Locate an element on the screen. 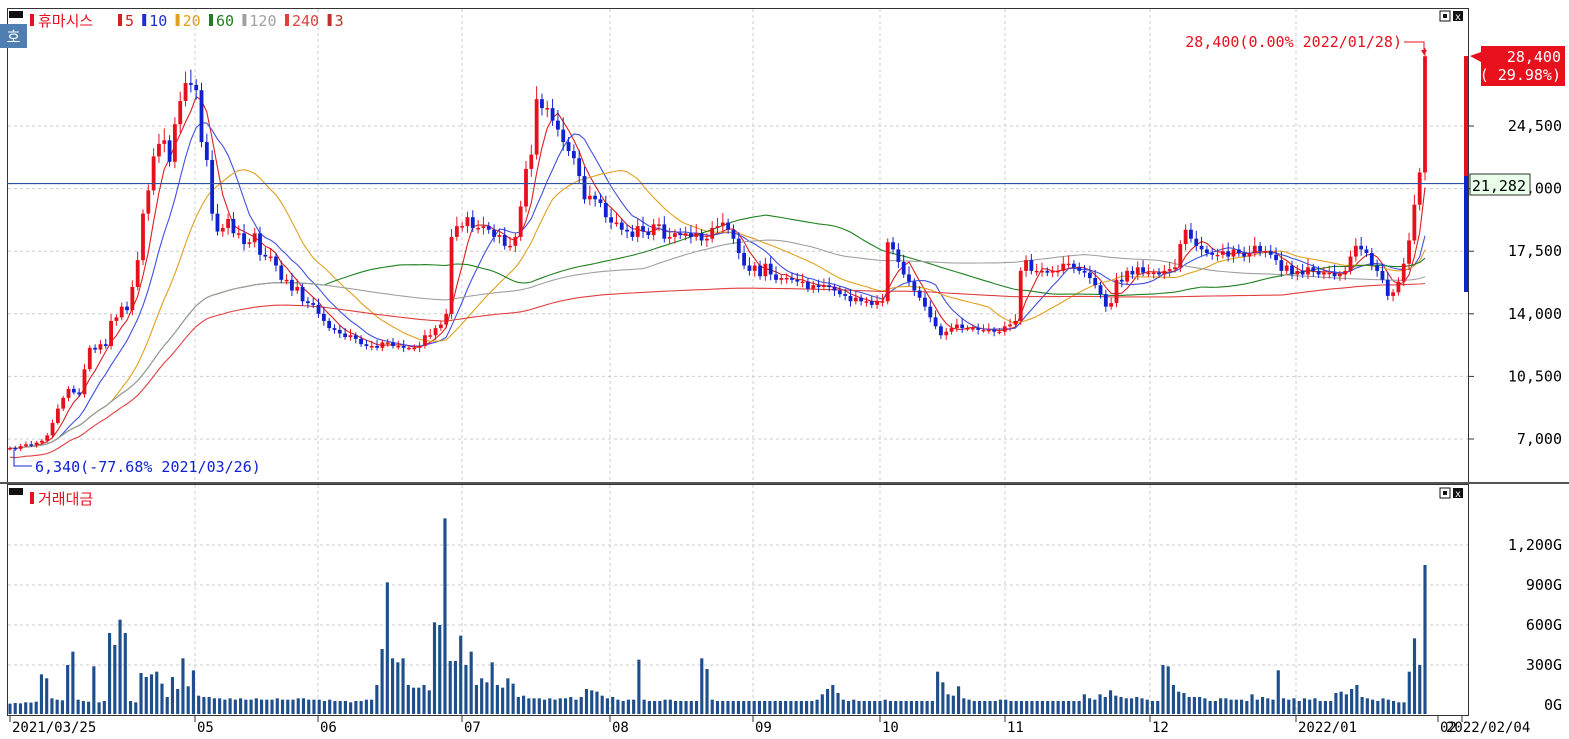 This screenshot has width=1569, height=739. legend-ma-label: 120 is located at coordinates (262, 21).